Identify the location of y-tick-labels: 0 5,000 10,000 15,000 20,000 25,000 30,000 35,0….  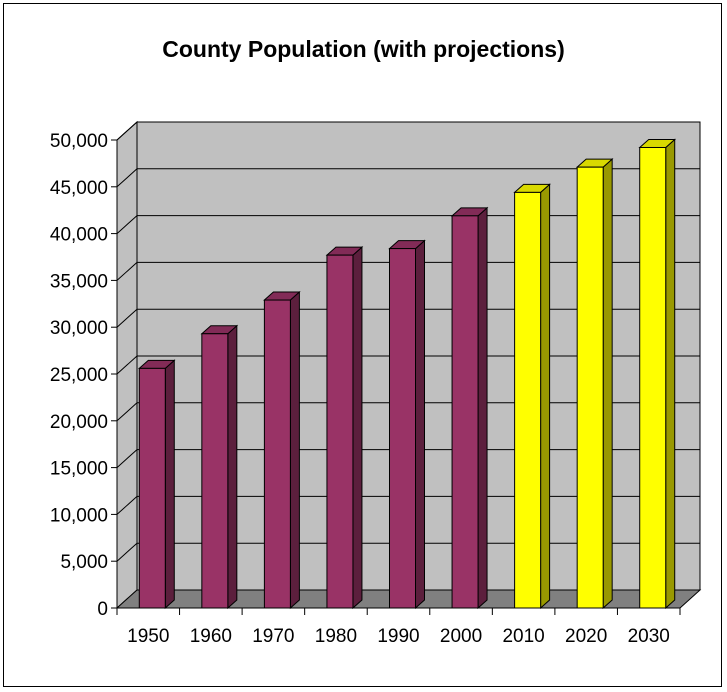
(79, 375).